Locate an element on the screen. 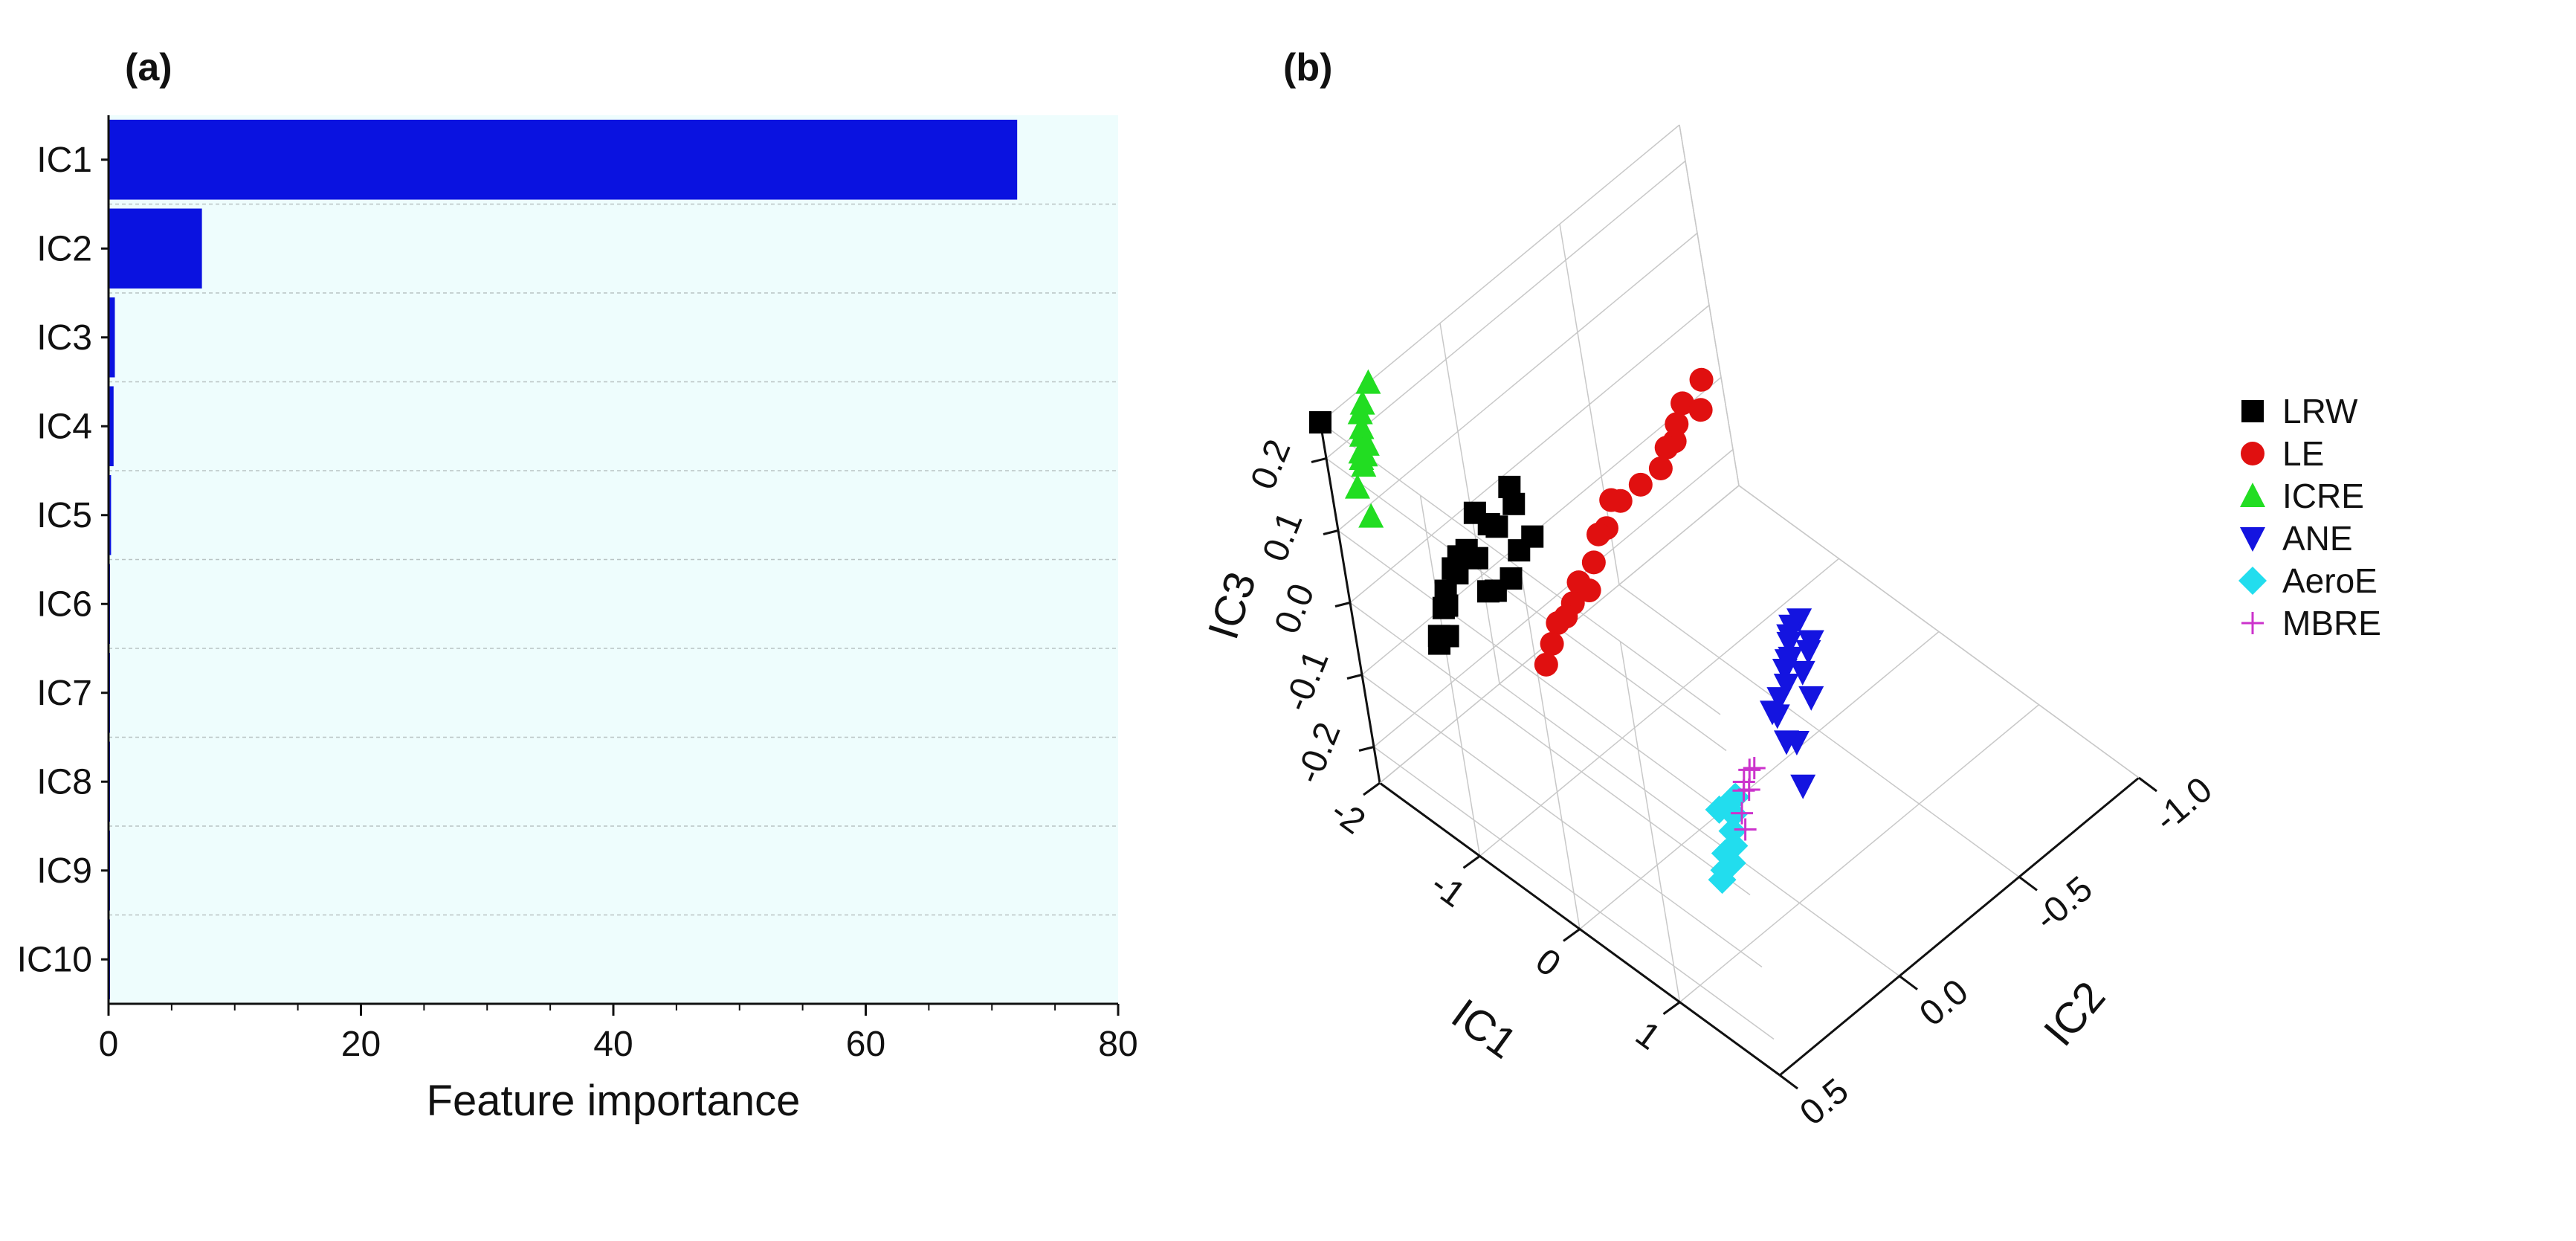 The image size is (2576, 1241). z-tick-label: -0.2 is located at coordinates (1319, 753).